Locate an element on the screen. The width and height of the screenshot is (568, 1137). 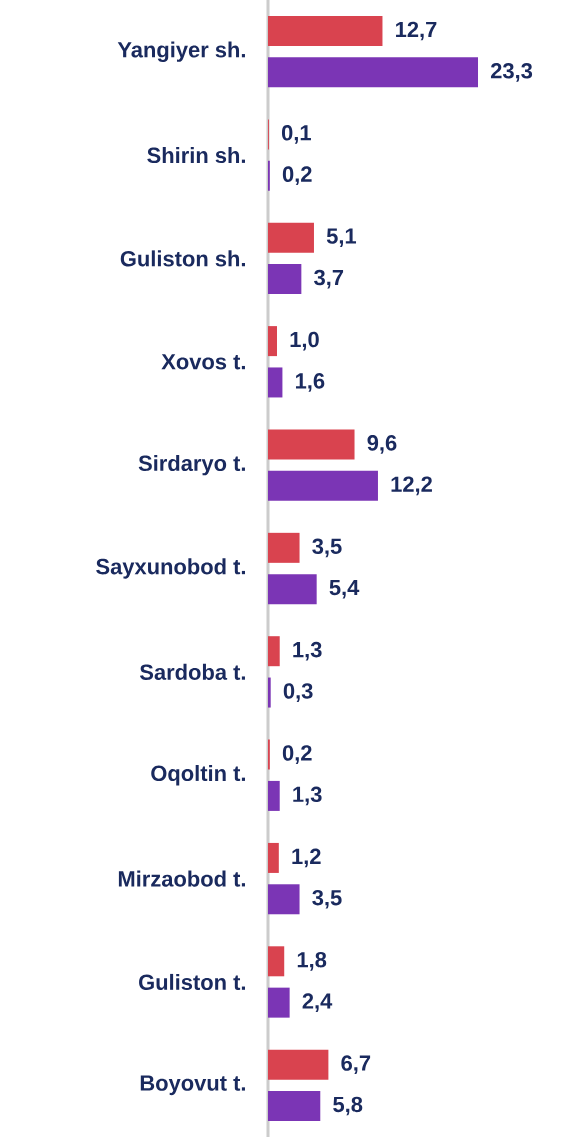
y-tick-label: Sardoba t. is located at coordinates (192, 671).